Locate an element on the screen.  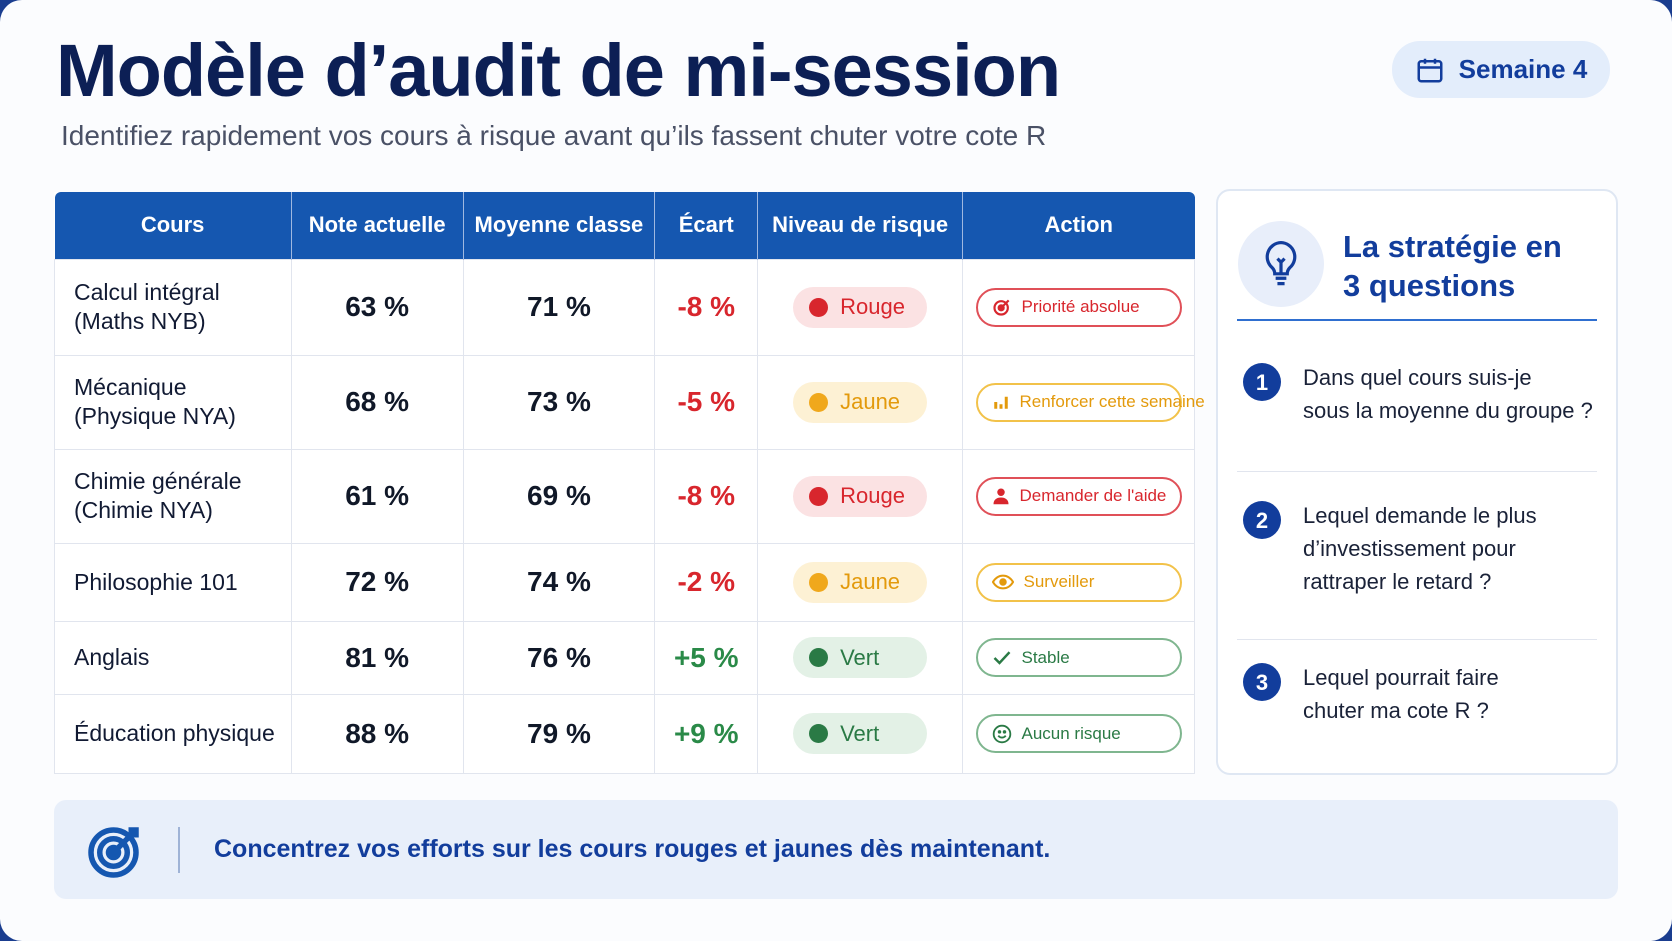
action-label: Demander de l'aide is located at coordinates (1093, 495).